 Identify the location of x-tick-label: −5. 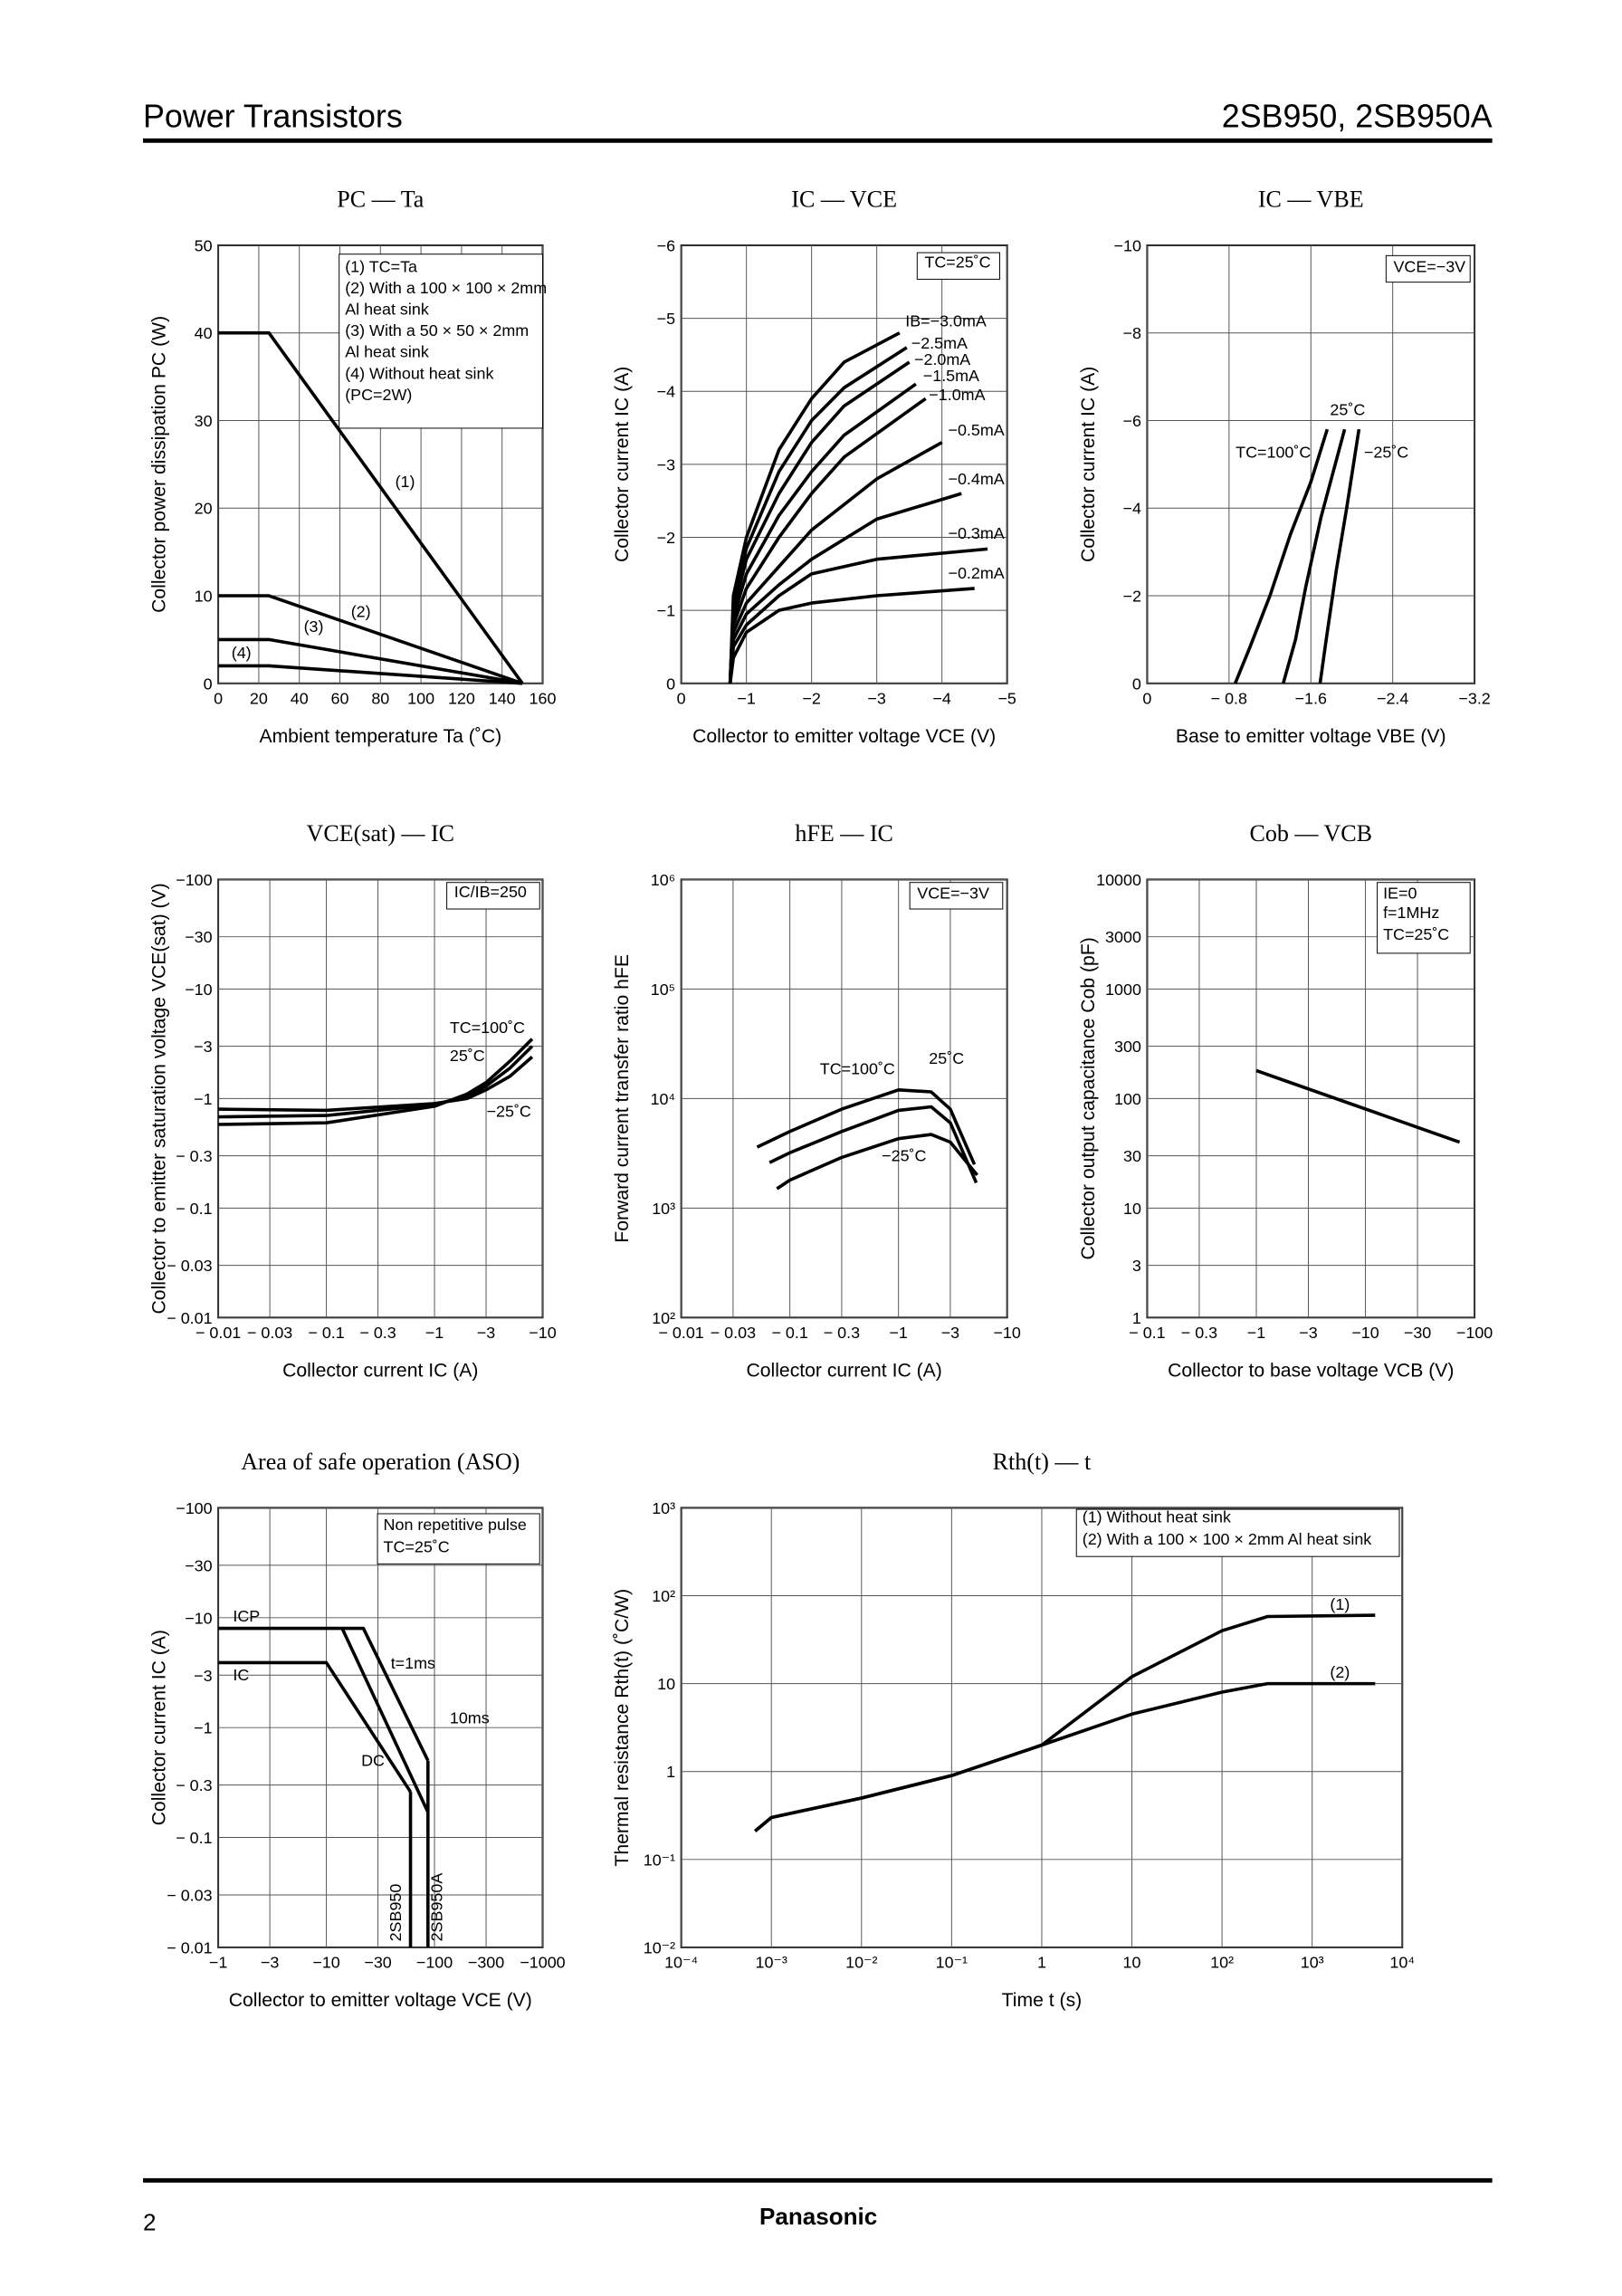
(1006, 699).